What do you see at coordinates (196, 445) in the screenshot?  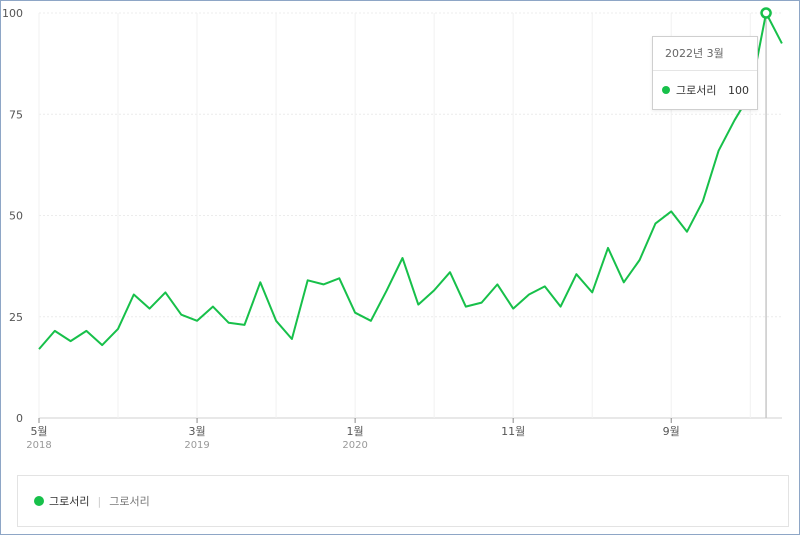 I see `x-tick-sublabel: 2019` at bounding box center [196, 445].